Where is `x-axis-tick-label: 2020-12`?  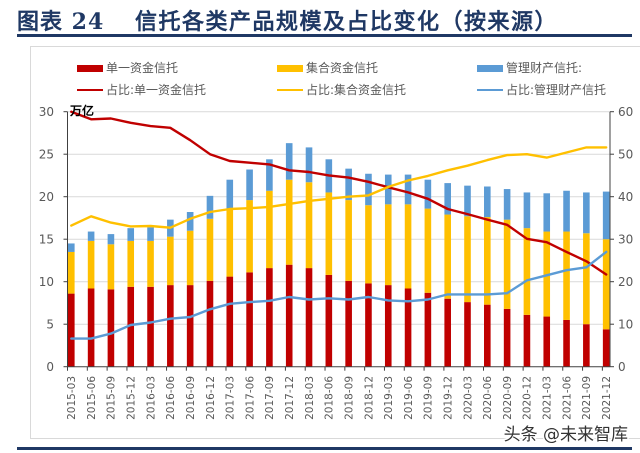
x-axis-tick-label: 2020-12 is located at coordinates (528, 398).